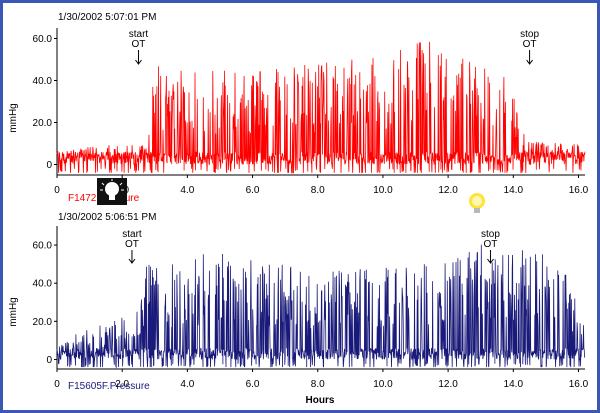 This screenshot has height=413, width=600. I want to click on series-name: F15605F.Pressure, so click(109, 386).